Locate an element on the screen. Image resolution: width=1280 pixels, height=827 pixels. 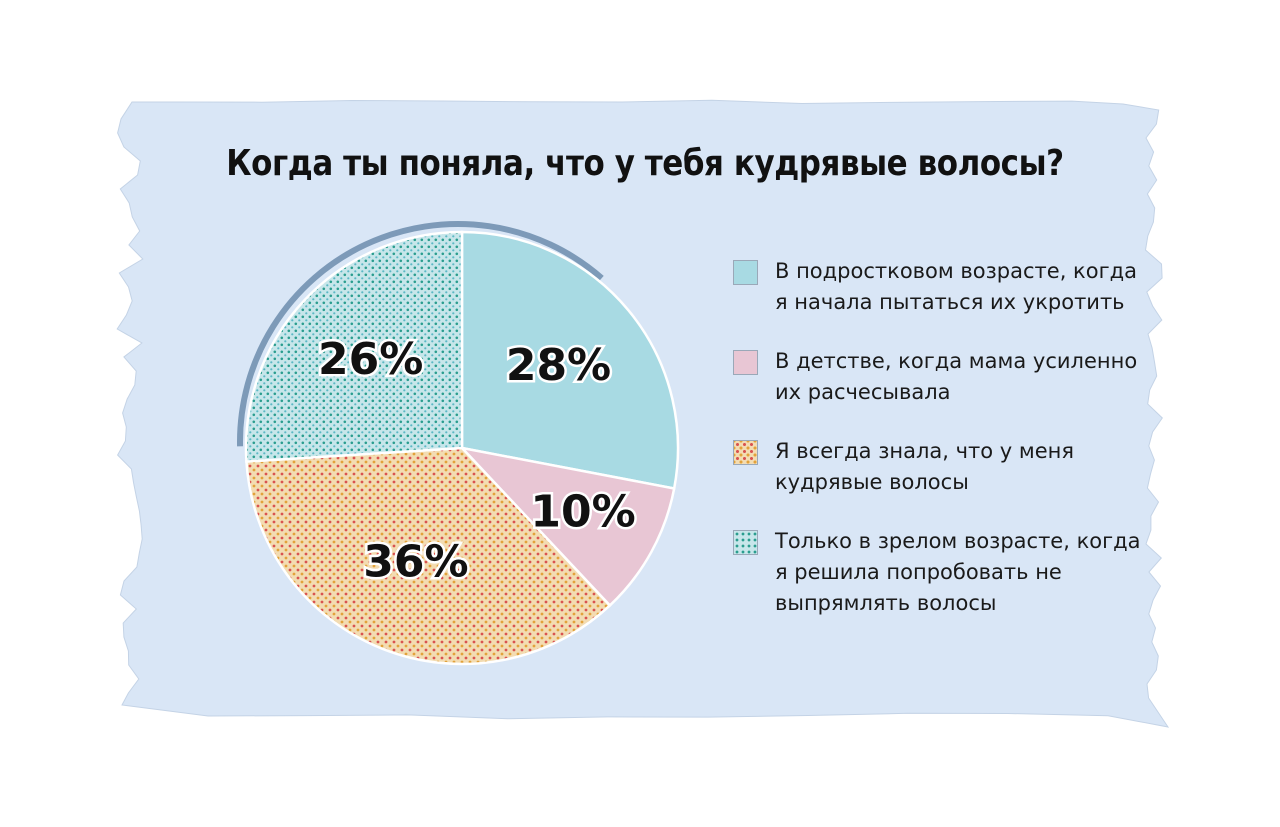
legend-swatch-childhood is located at coordinates (745, 362).